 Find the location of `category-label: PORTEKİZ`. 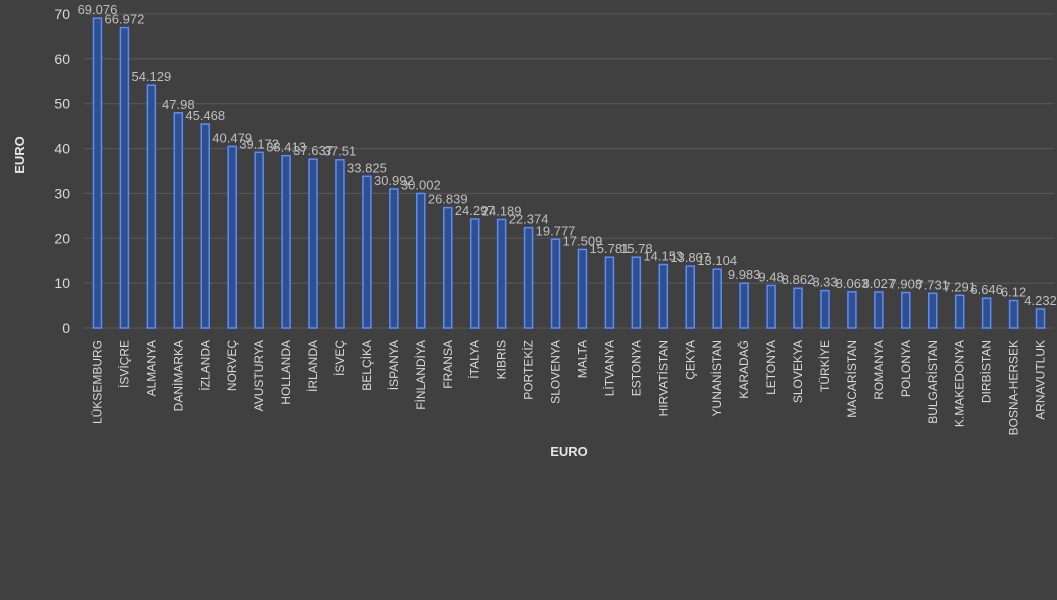

category-label: PORTEKİZ is located at coordinates (529, 370).